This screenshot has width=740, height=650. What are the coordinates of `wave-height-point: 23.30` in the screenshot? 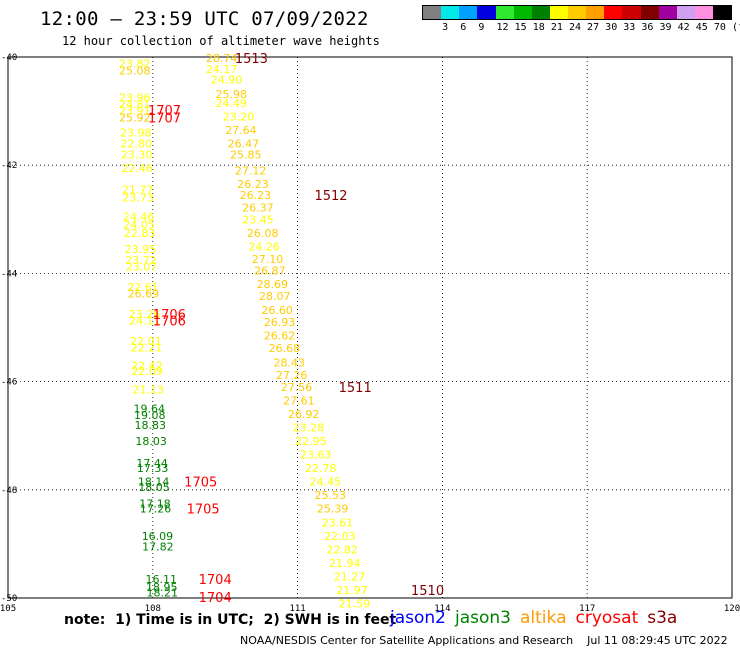 It's located at (137, 154).